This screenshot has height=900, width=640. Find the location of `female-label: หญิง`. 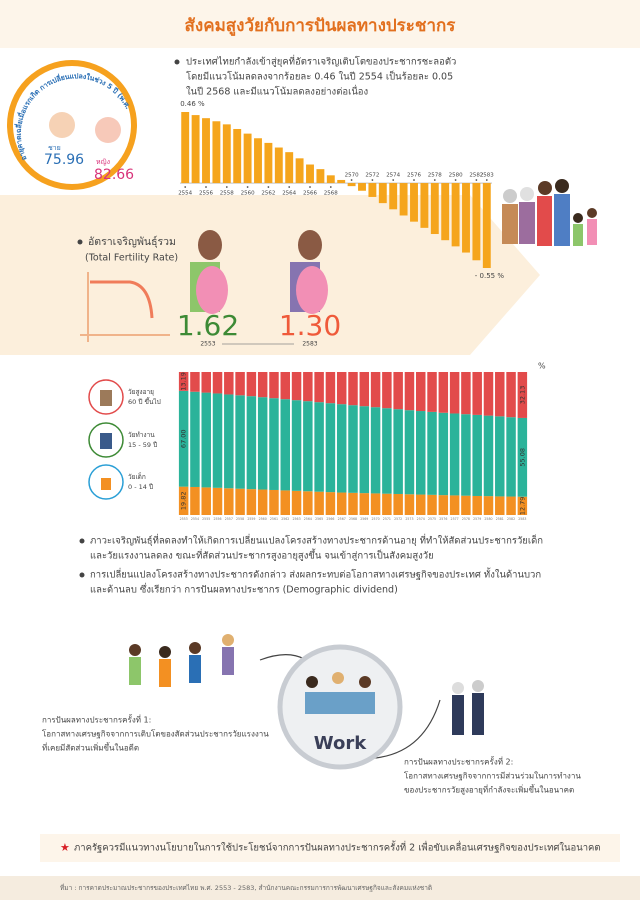

female-label: หญิง is located at coordinates (103, 162).